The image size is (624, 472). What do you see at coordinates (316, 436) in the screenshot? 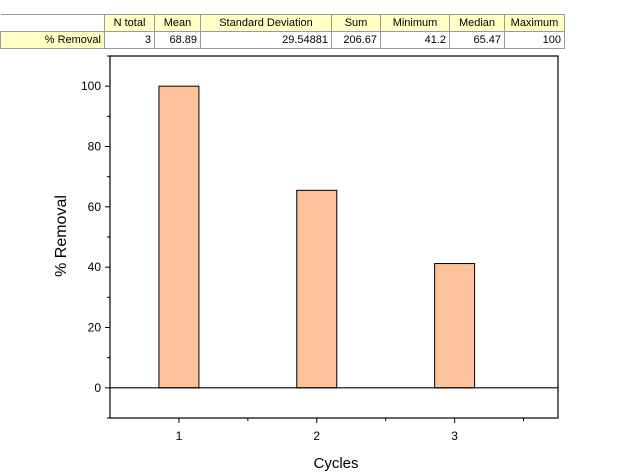
I see `x-tick-label: 2` at bounding box center [316, 436].